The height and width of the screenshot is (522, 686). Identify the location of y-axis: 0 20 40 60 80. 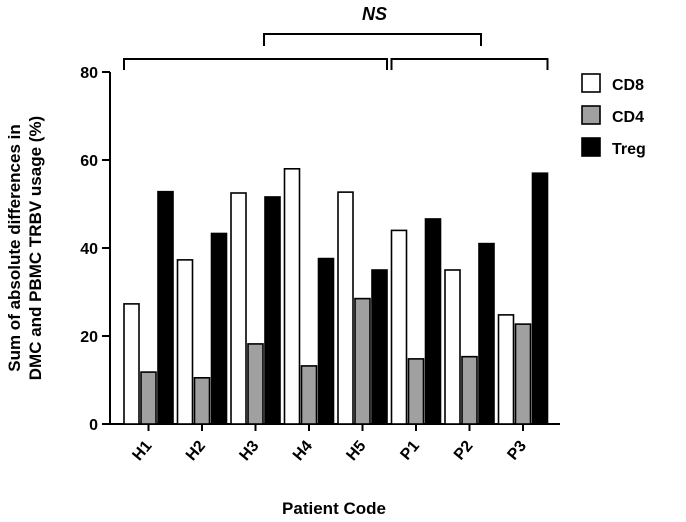
(95, 249).